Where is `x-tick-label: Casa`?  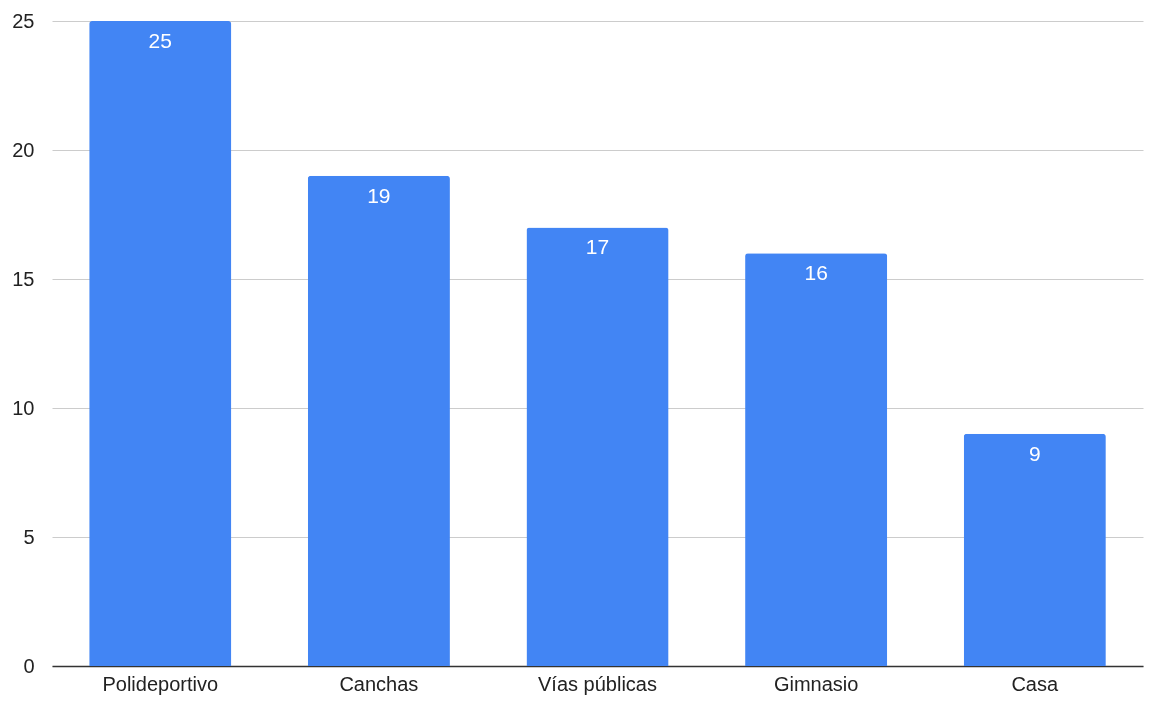 x-tick-label: Casa is located at coordinates (1035, 683).